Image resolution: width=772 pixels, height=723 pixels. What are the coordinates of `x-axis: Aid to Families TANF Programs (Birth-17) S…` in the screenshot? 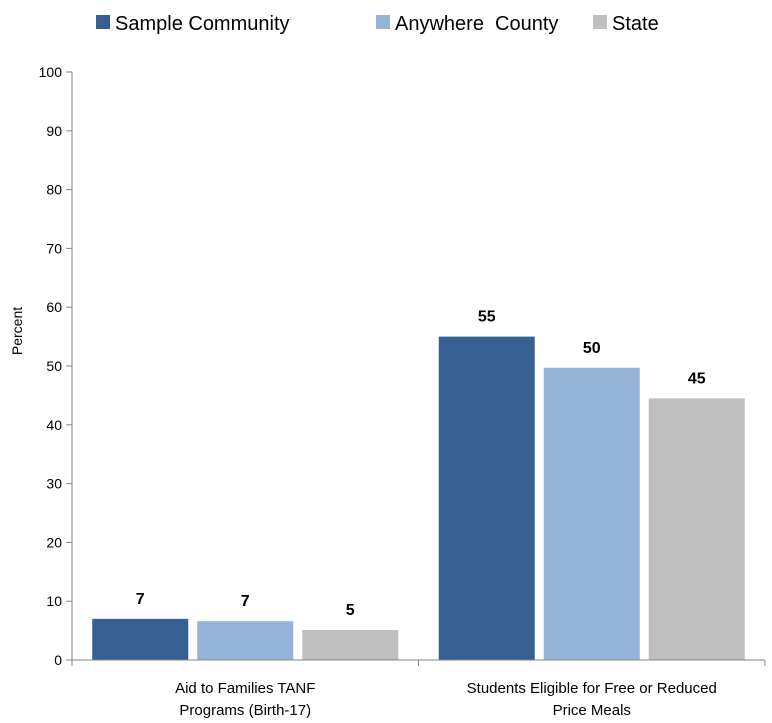 It's located at (418, 689).